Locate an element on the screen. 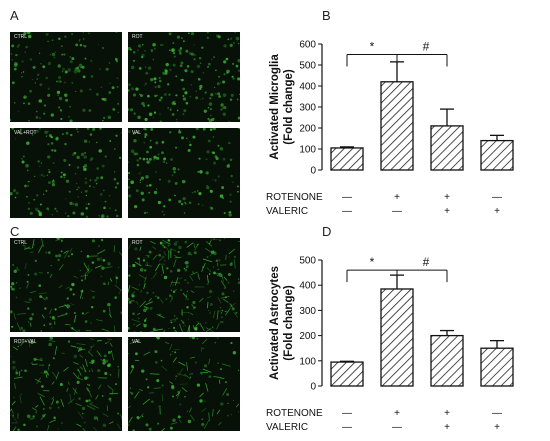  y-tick-label: 400 is located at coordinates (307, 286).